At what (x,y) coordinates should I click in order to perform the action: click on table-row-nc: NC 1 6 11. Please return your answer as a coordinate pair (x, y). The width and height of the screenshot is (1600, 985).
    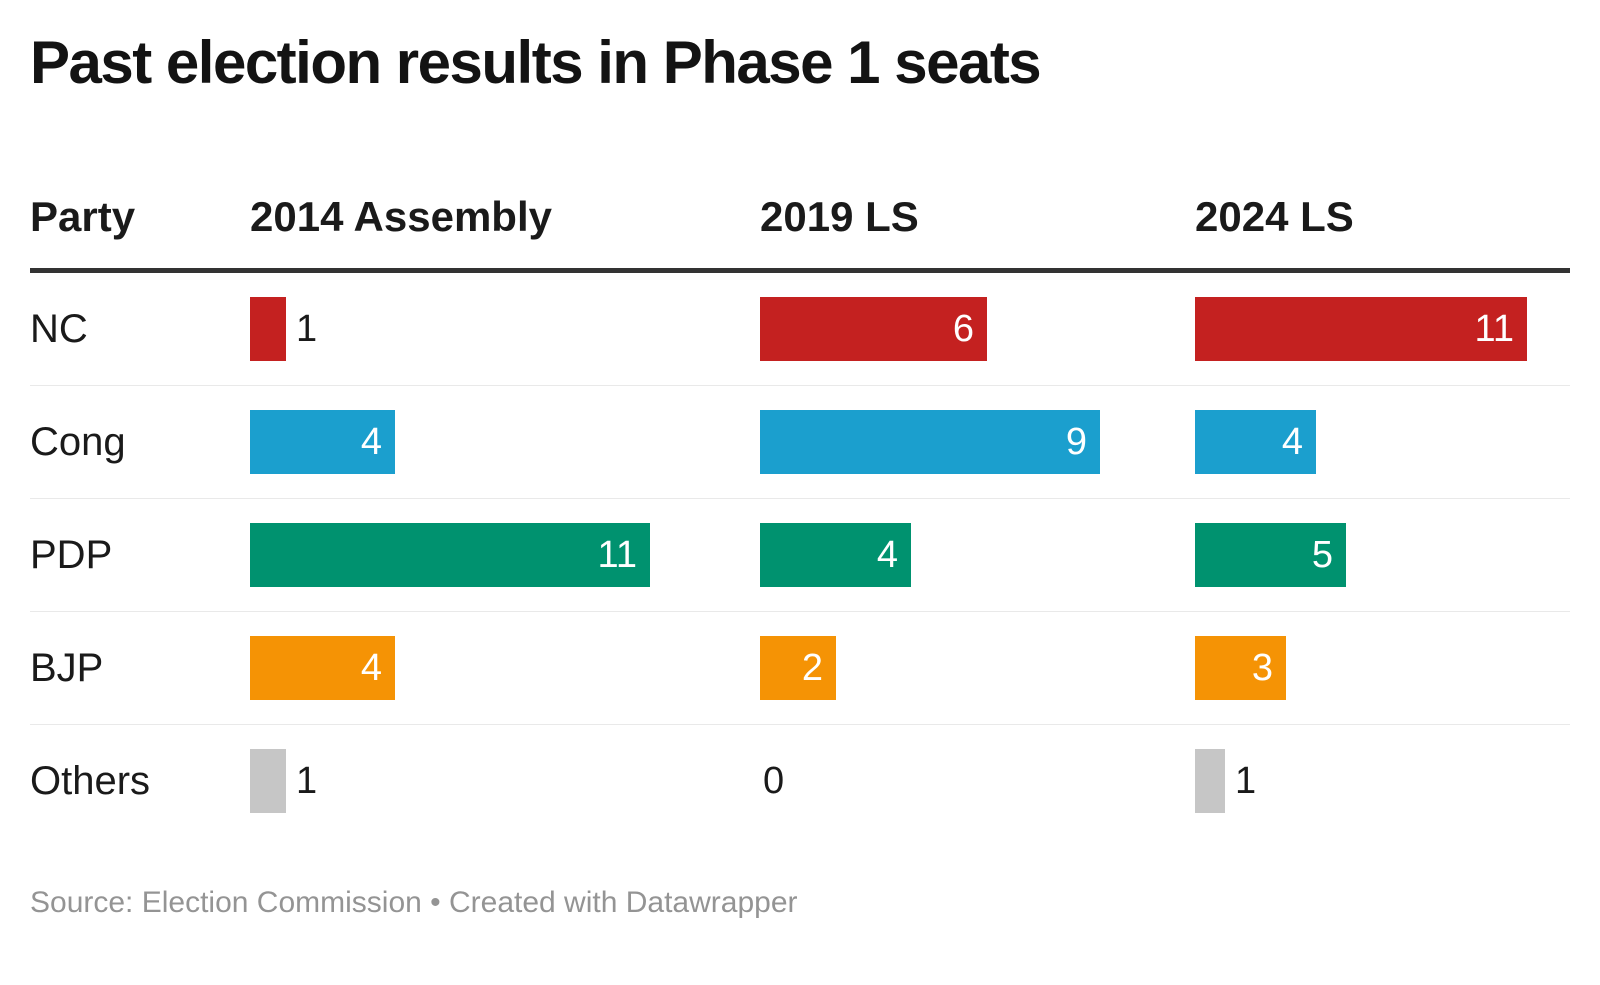
    Looking at the image, I should click on (800, 329).